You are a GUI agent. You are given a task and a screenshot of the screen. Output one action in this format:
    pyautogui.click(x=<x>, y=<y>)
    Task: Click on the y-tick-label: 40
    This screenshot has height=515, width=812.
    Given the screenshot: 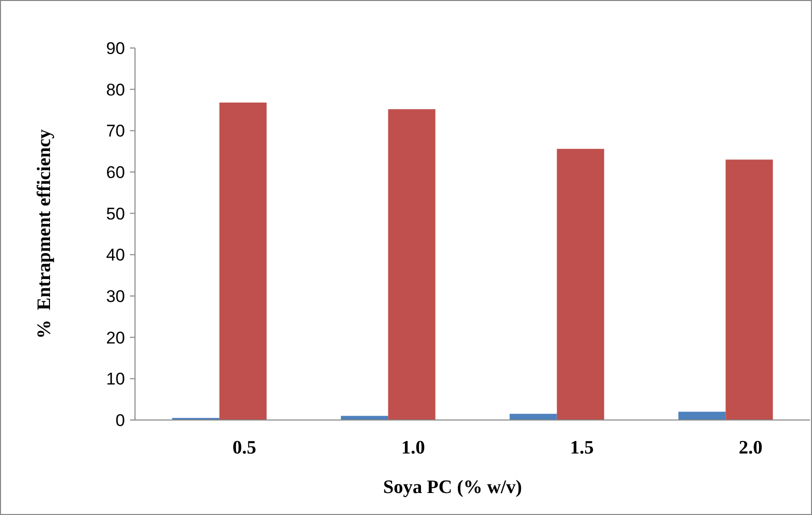 What is the action you would take?
    pyautogui.click(x=115, y=255)
    